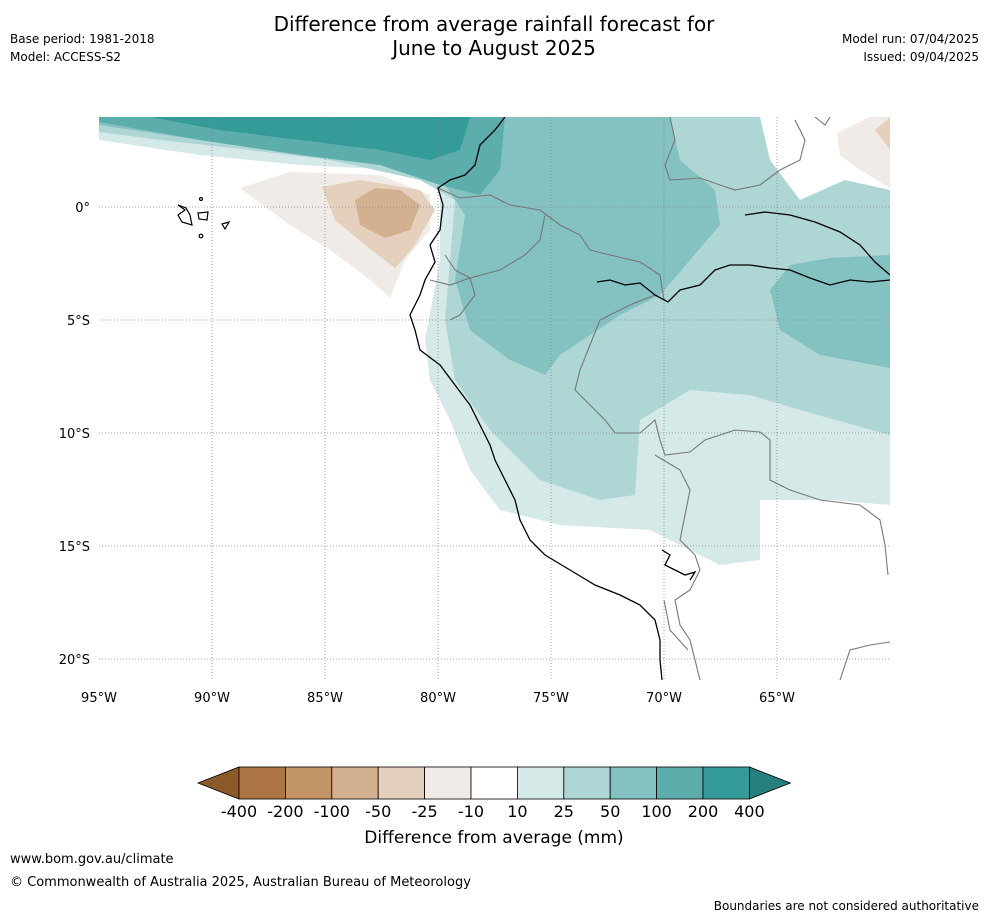 Image resolution: width=988 pixels, height=919 pixels. Describe the element at coordinates (664, 698) in the screenshot. I see `lon-label-70w: 70°W` at that location.